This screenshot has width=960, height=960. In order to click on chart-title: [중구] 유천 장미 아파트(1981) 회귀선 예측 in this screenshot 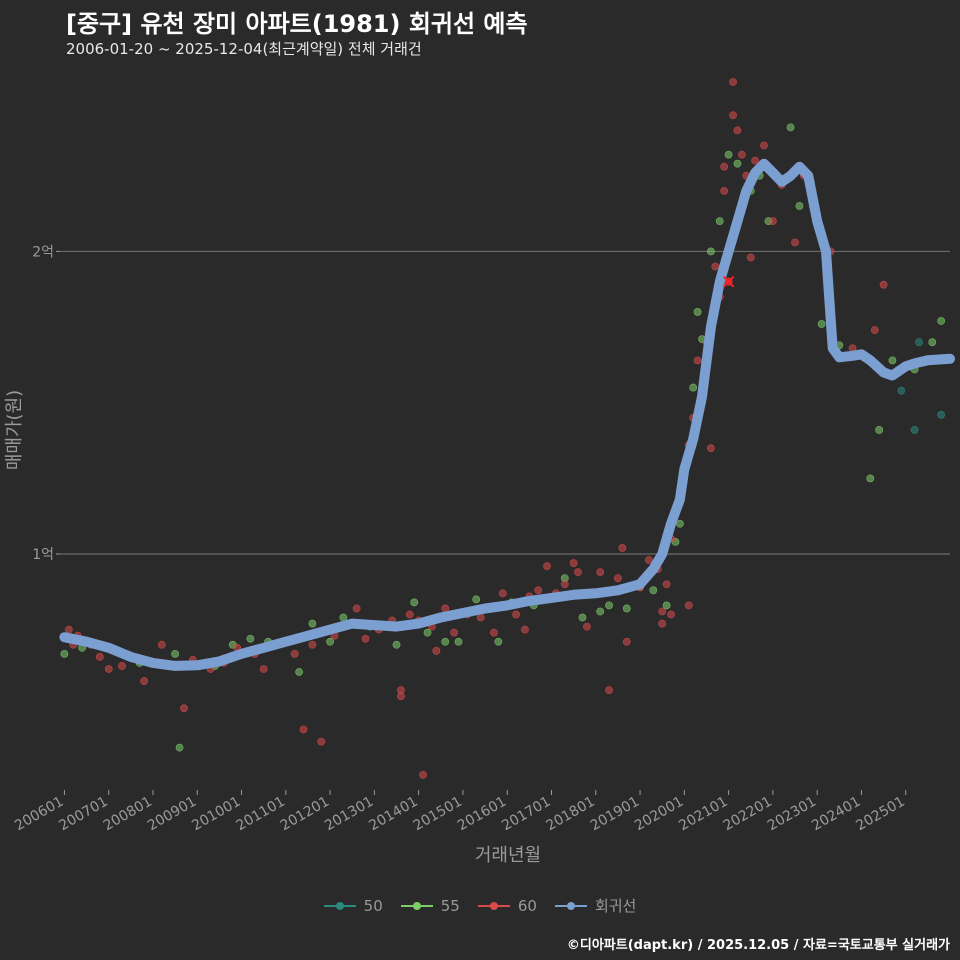, I will do `click(297, 24)`.